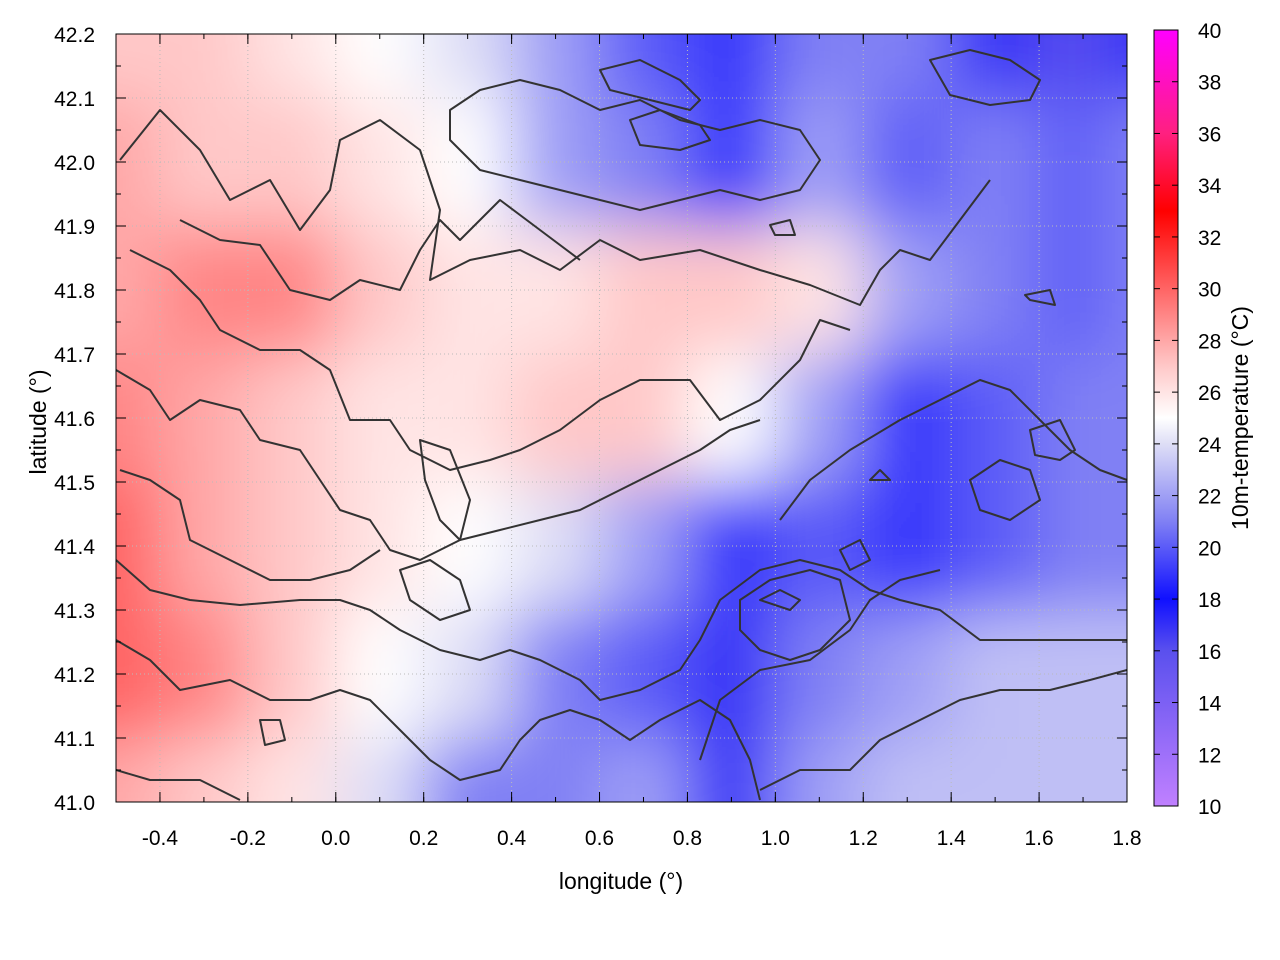  What do you see at coordinates (74, 227) in the screenshot?
I see `y-tick-label: 41.9` at bounding box center [74, 227].